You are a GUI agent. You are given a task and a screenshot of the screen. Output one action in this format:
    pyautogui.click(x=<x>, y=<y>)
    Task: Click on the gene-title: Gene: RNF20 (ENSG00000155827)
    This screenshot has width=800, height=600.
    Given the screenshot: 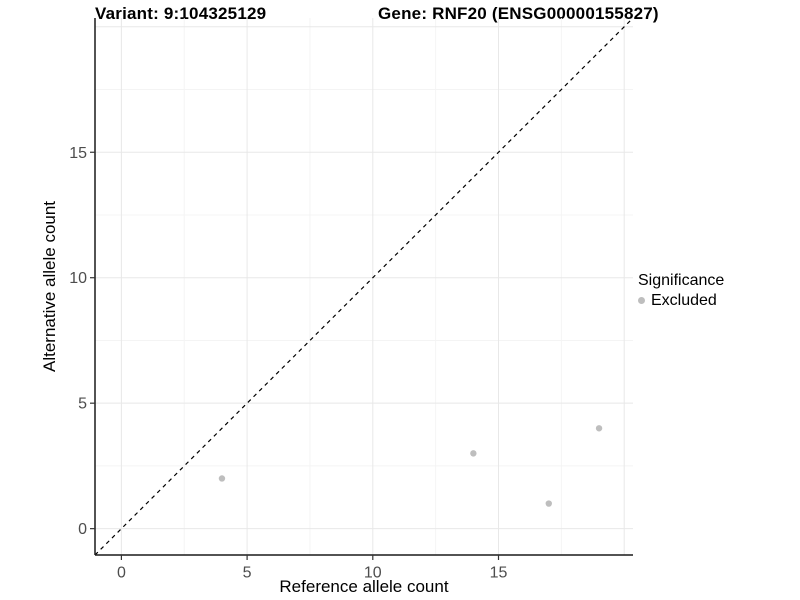 What is the action you would take?
    pyautogui.click(x=518, y=13)
    